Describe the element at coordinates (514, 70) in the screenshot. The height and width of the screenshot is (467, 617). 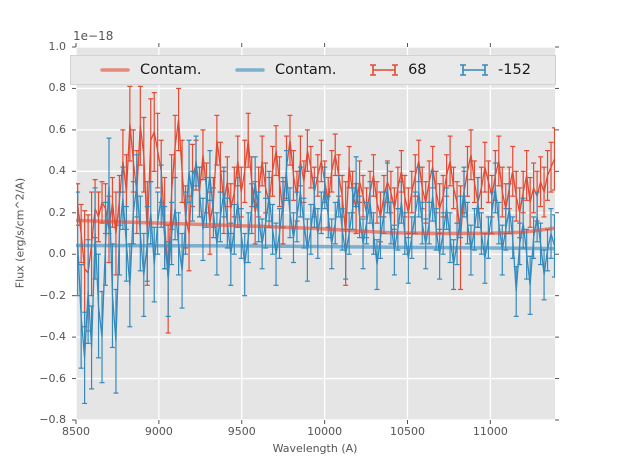
I see `legend-label-minus152: -152` at that location.